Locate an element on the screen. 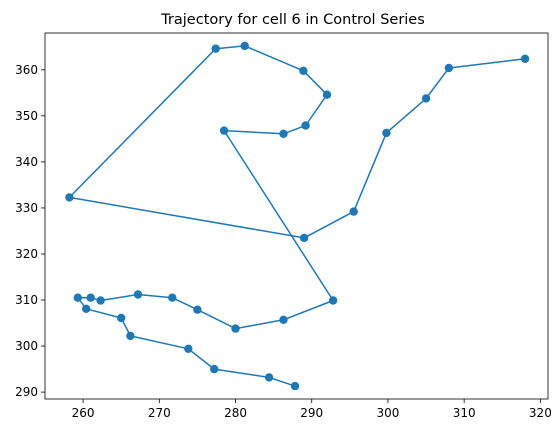  x-axis: 260 270 280 290 300 310 320 is located at coordinates (312, 409).